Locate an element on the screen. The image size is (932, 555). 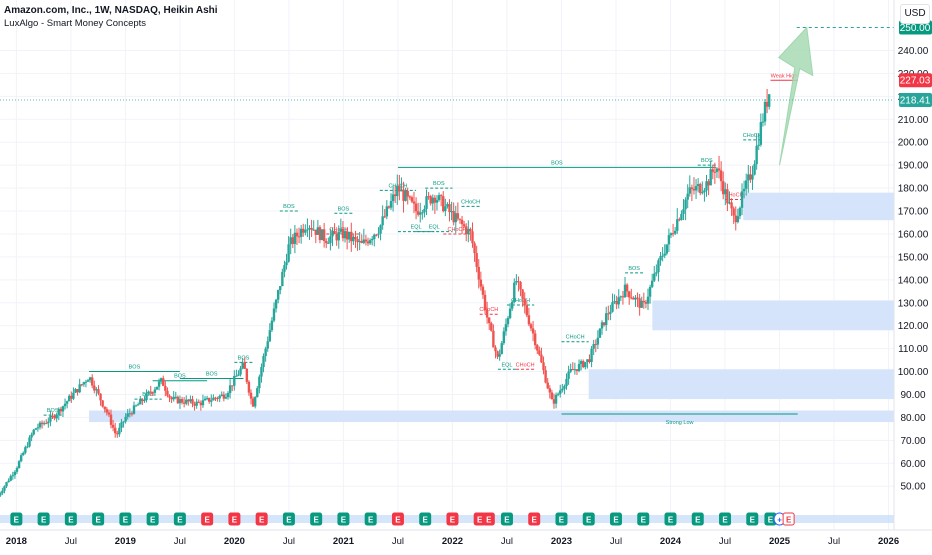
smc-level-label: Strong Low is located at coordinates (680, 423).